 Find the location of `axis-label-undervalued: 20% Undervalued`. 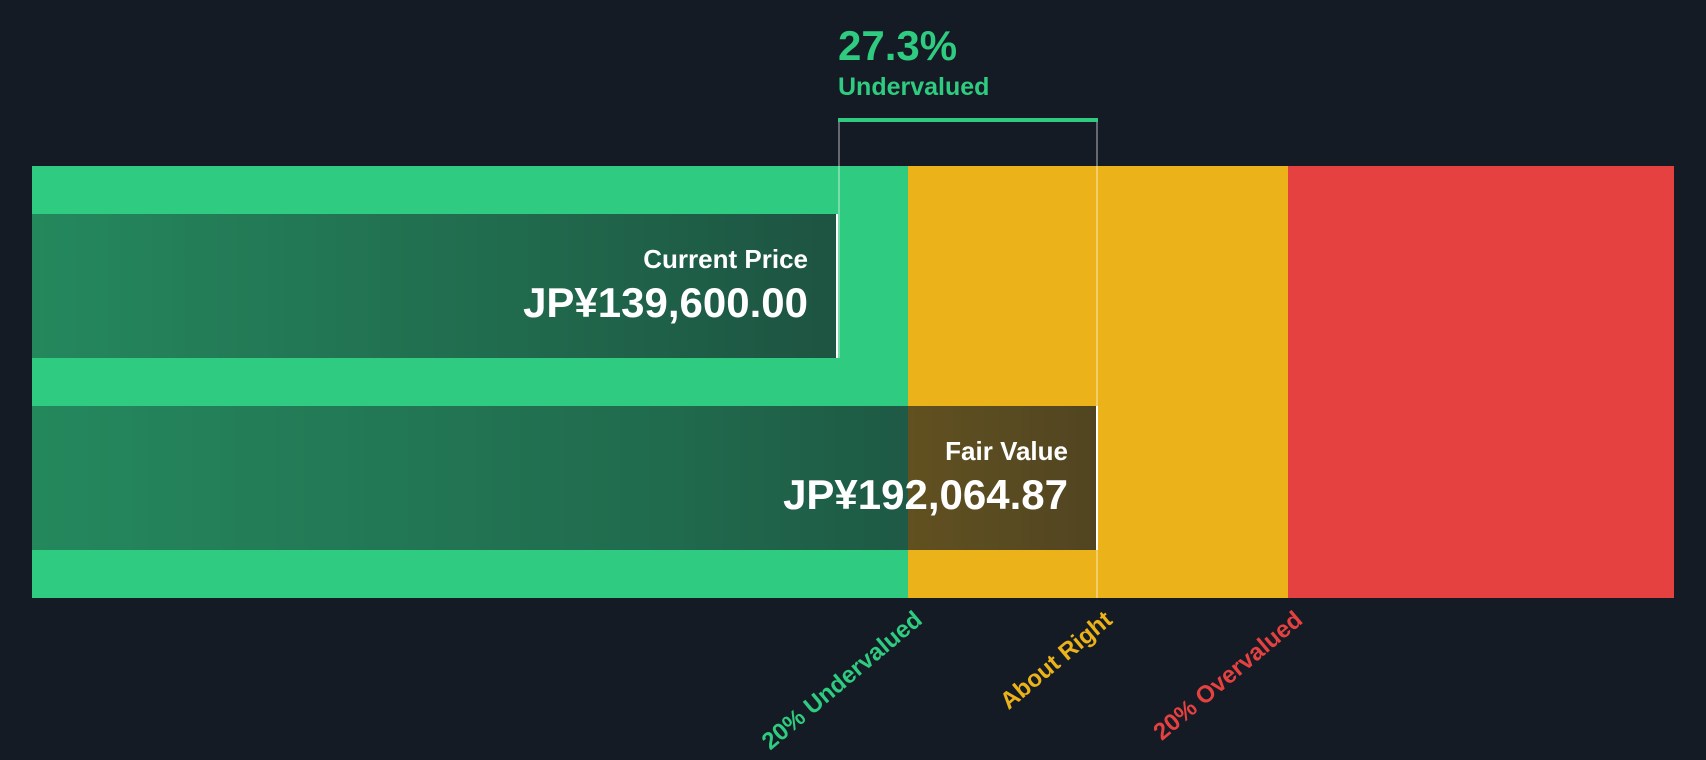

axis-label-undervalued: 20% Undervalued is located at coordinates (842, 681).